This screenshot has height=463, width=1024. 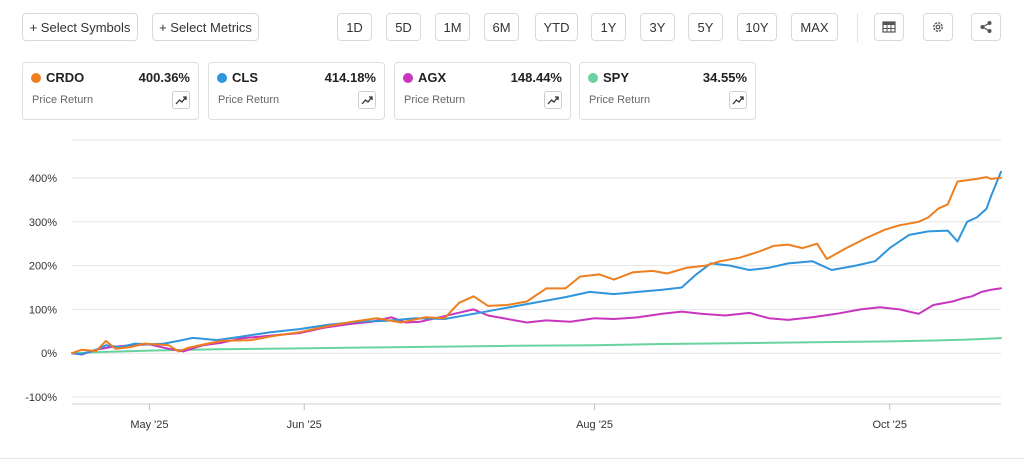 I want to click on series-line-agx, so click(x=536, y=321).